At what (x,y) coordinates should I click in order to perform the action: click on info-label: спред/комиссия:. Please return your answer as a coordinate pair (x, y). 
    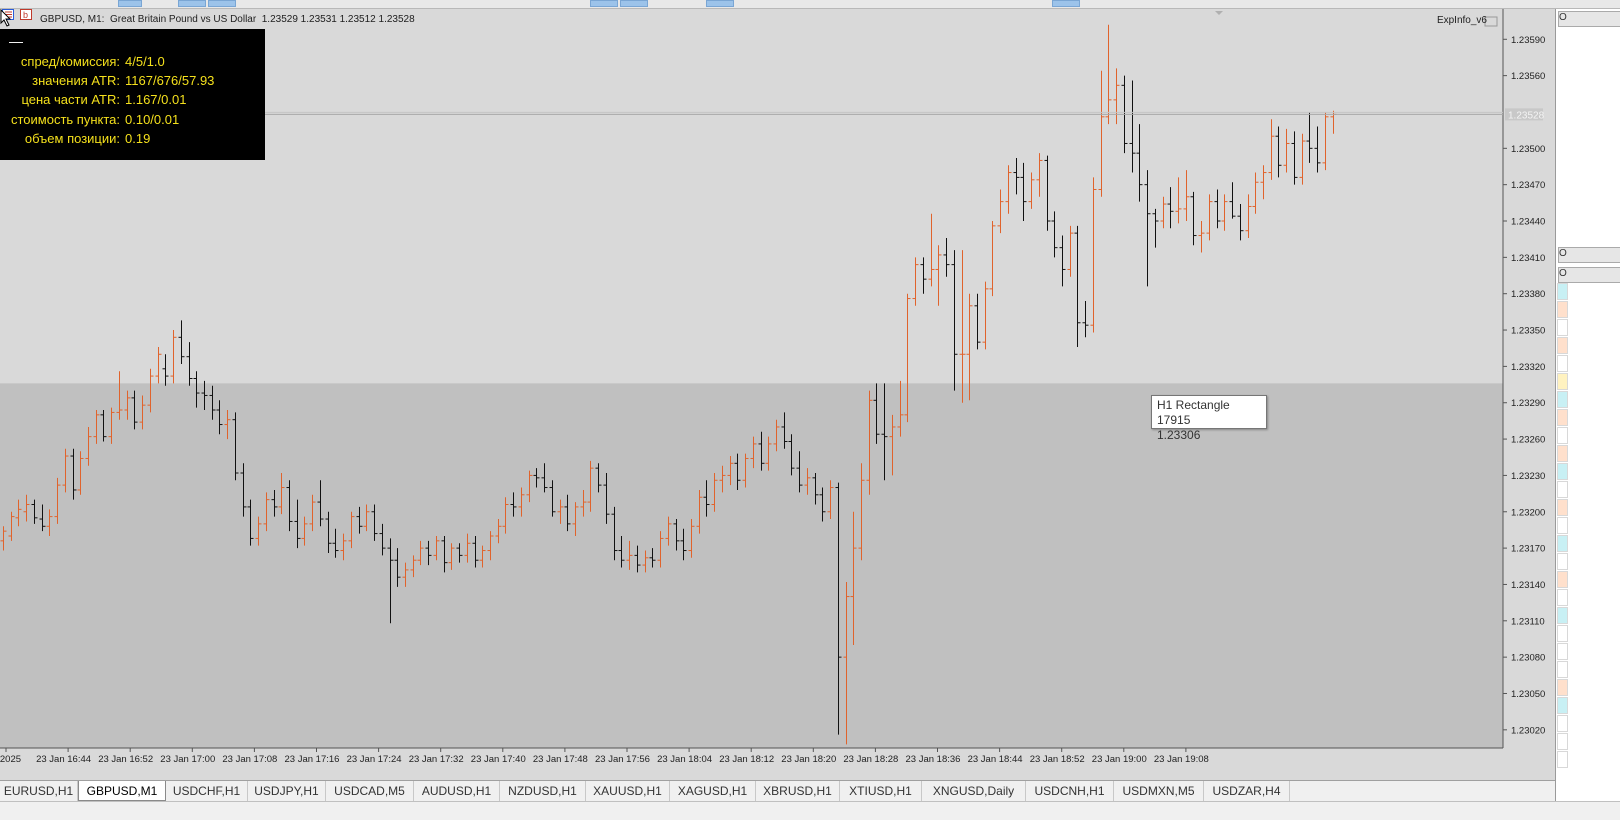
    Looking at the image, I should click on (70, 61).